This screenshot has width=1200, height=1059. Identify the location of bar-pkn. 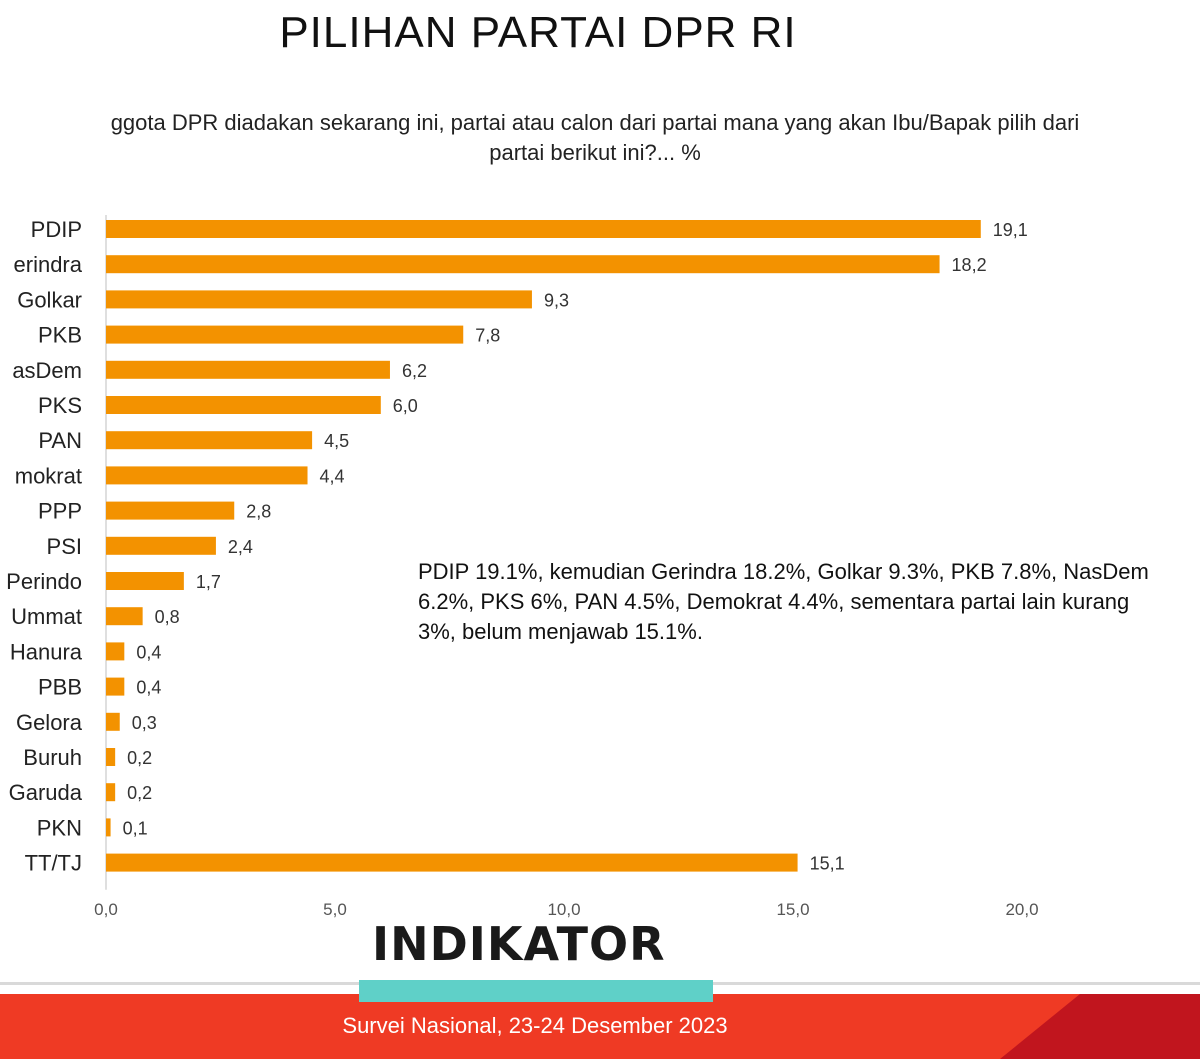
(108, 827).